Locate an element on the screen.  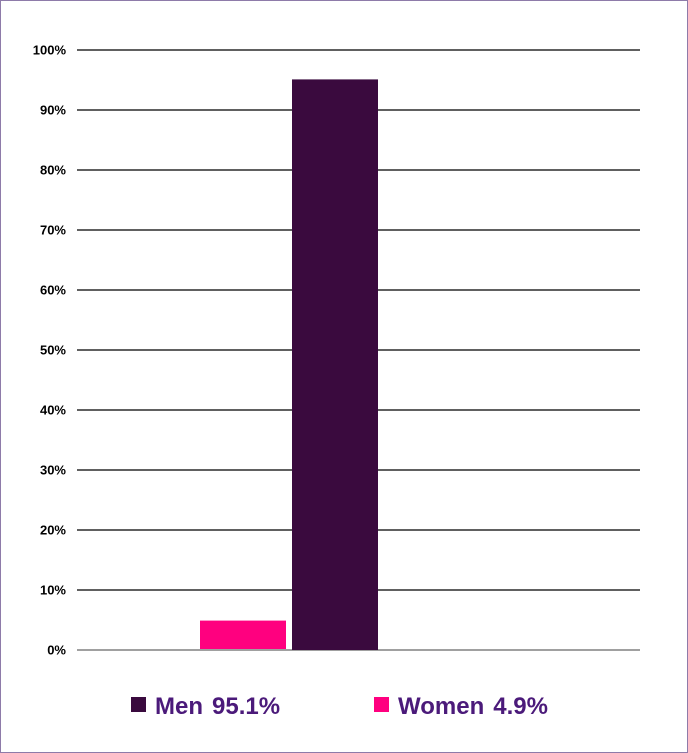
legend-label-men: Men 95.1% is located at coordinates (217, 706).